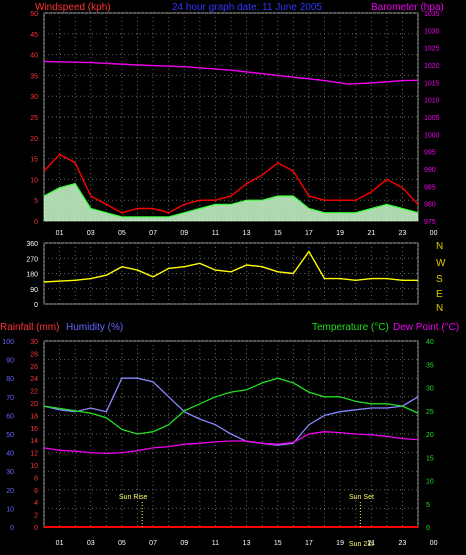  What do you see at coordinates (32, 244) in the screenshot?
I see `direction-axis-tick: 360` at bounding box center [32, 244].